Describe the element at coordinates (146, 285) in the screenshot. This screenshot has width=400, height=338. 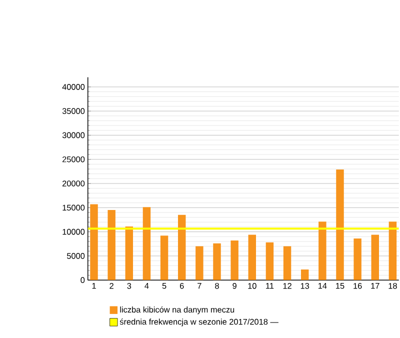
I see `x-tick-label: 4` at that location.